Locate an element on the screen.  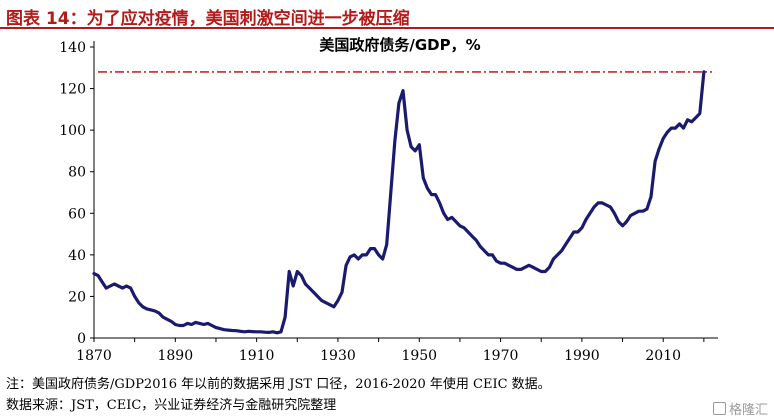
watermark-text: 格隆汇 is located at coordinates (748, 410).